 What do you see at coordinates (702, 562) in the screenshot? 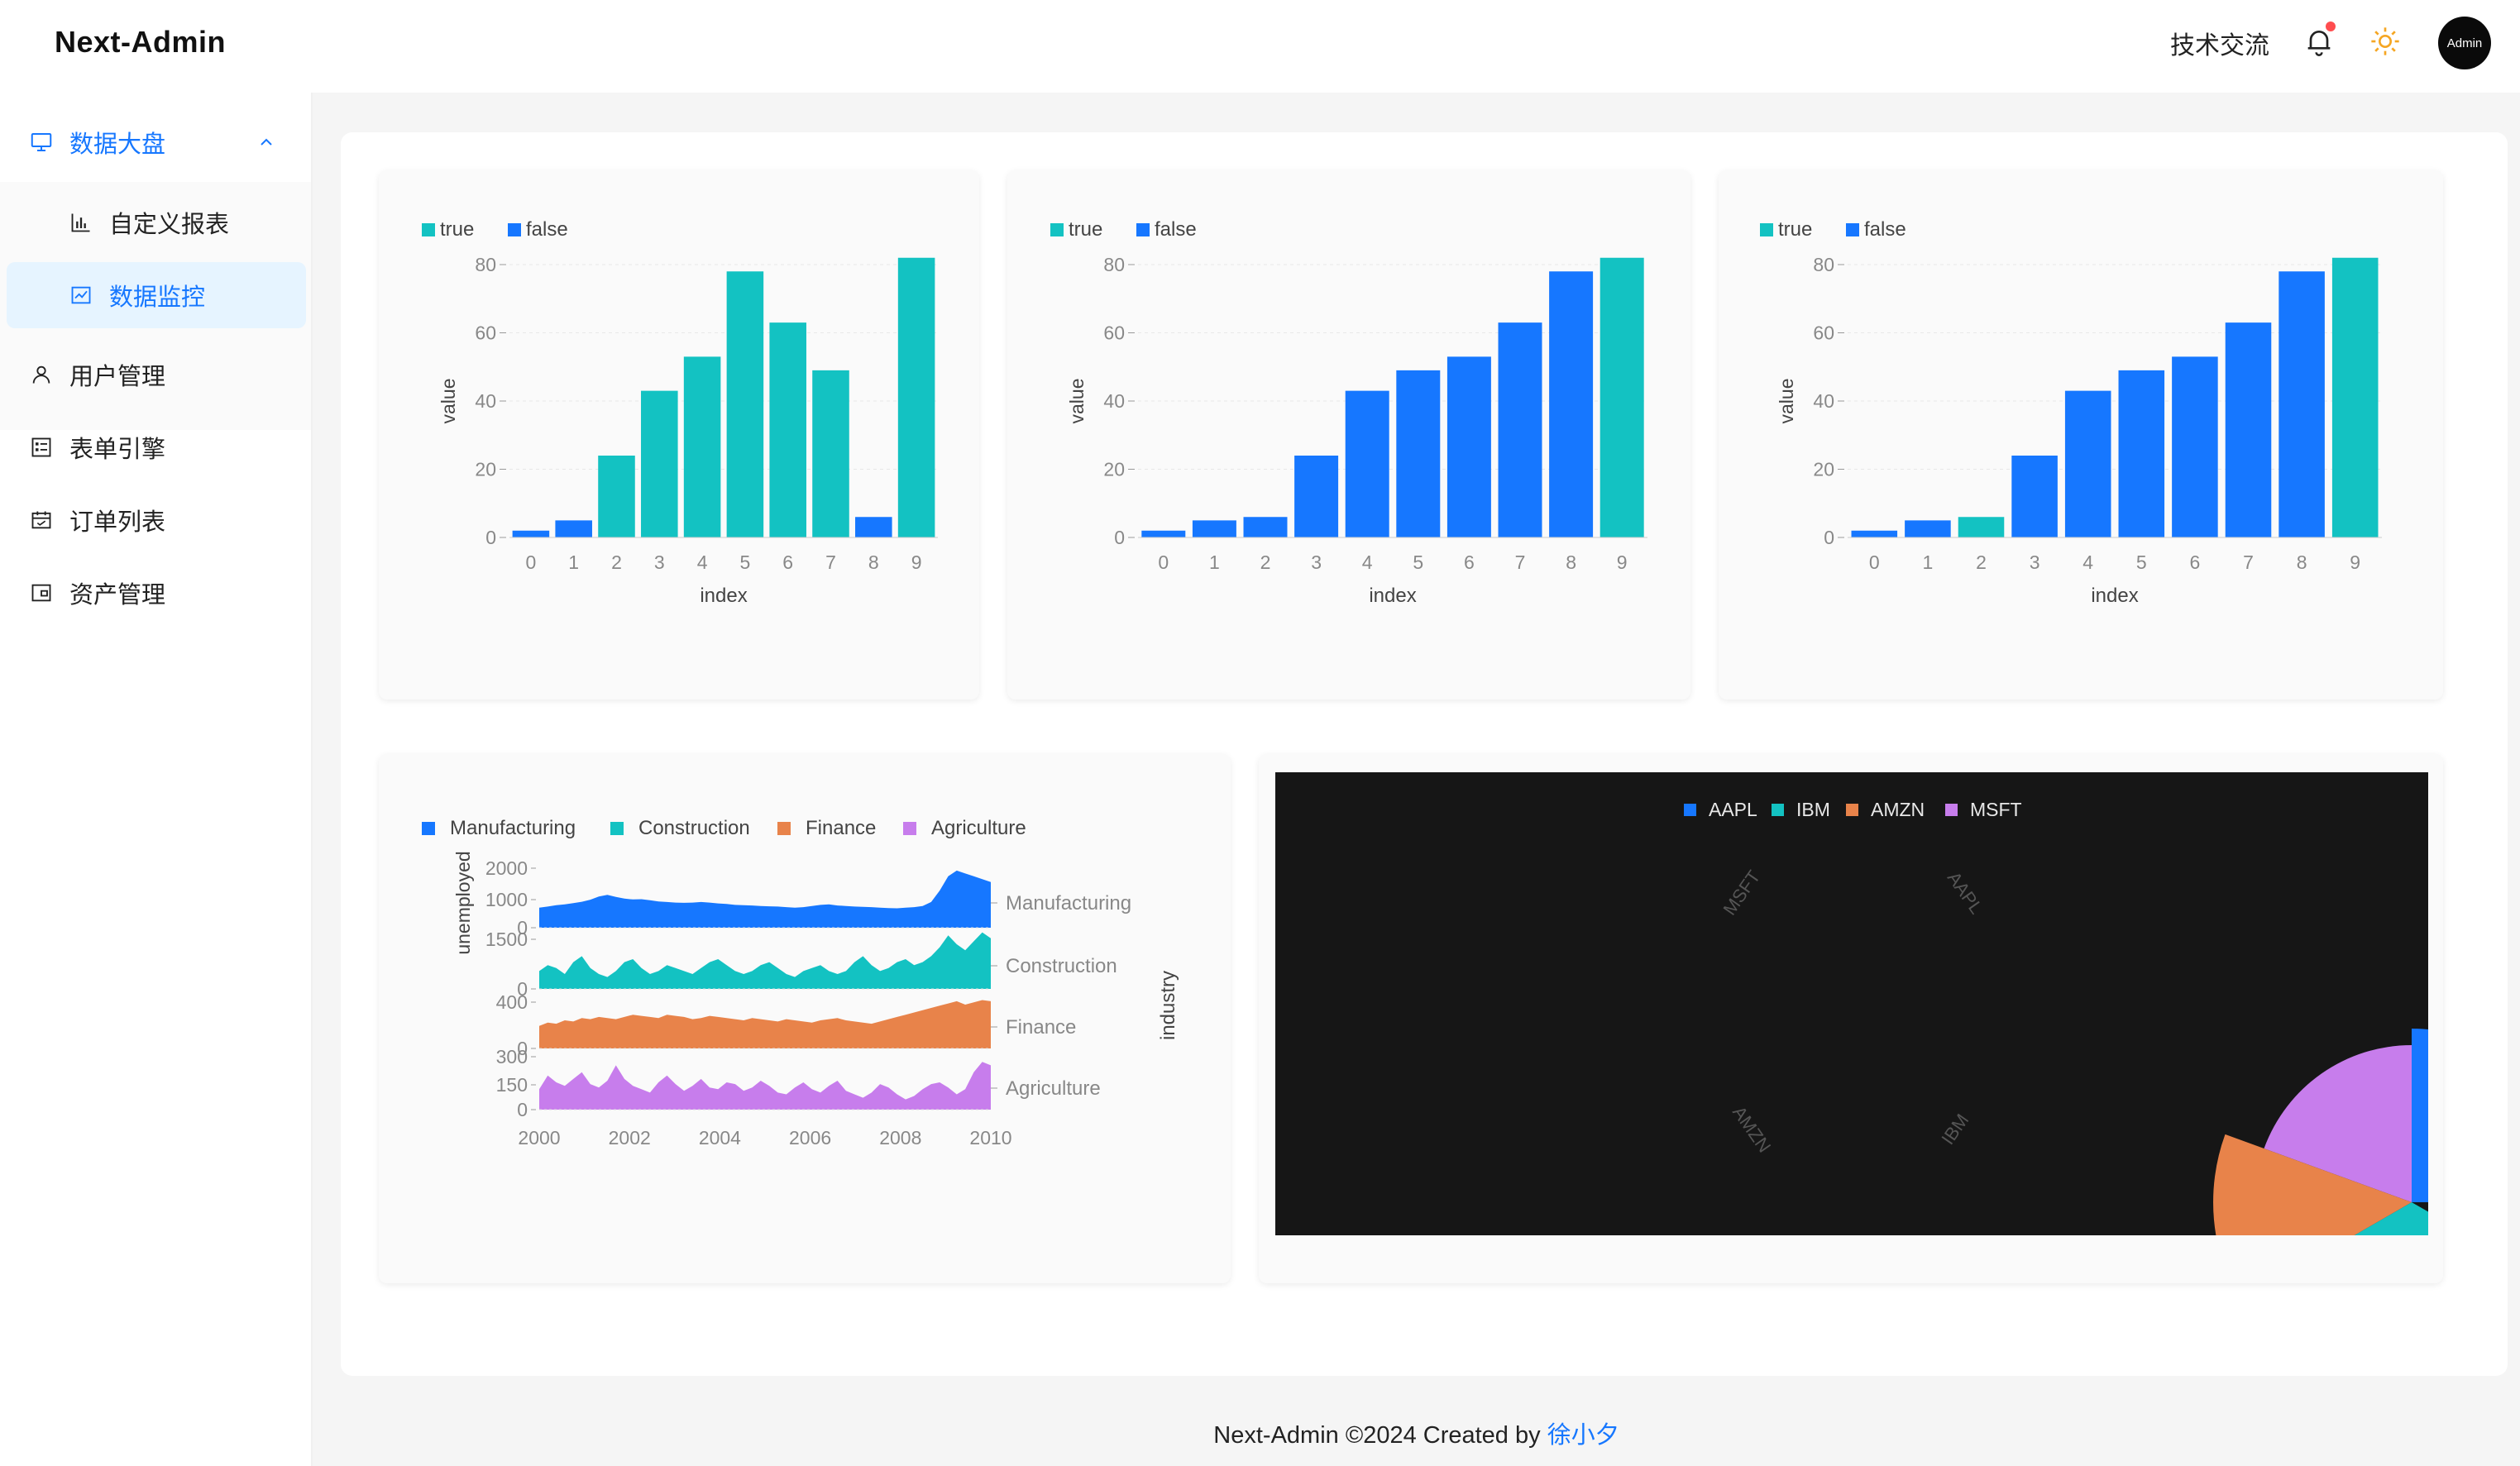
I see `x-tick-label: 4` at bounding box center [702, 562].